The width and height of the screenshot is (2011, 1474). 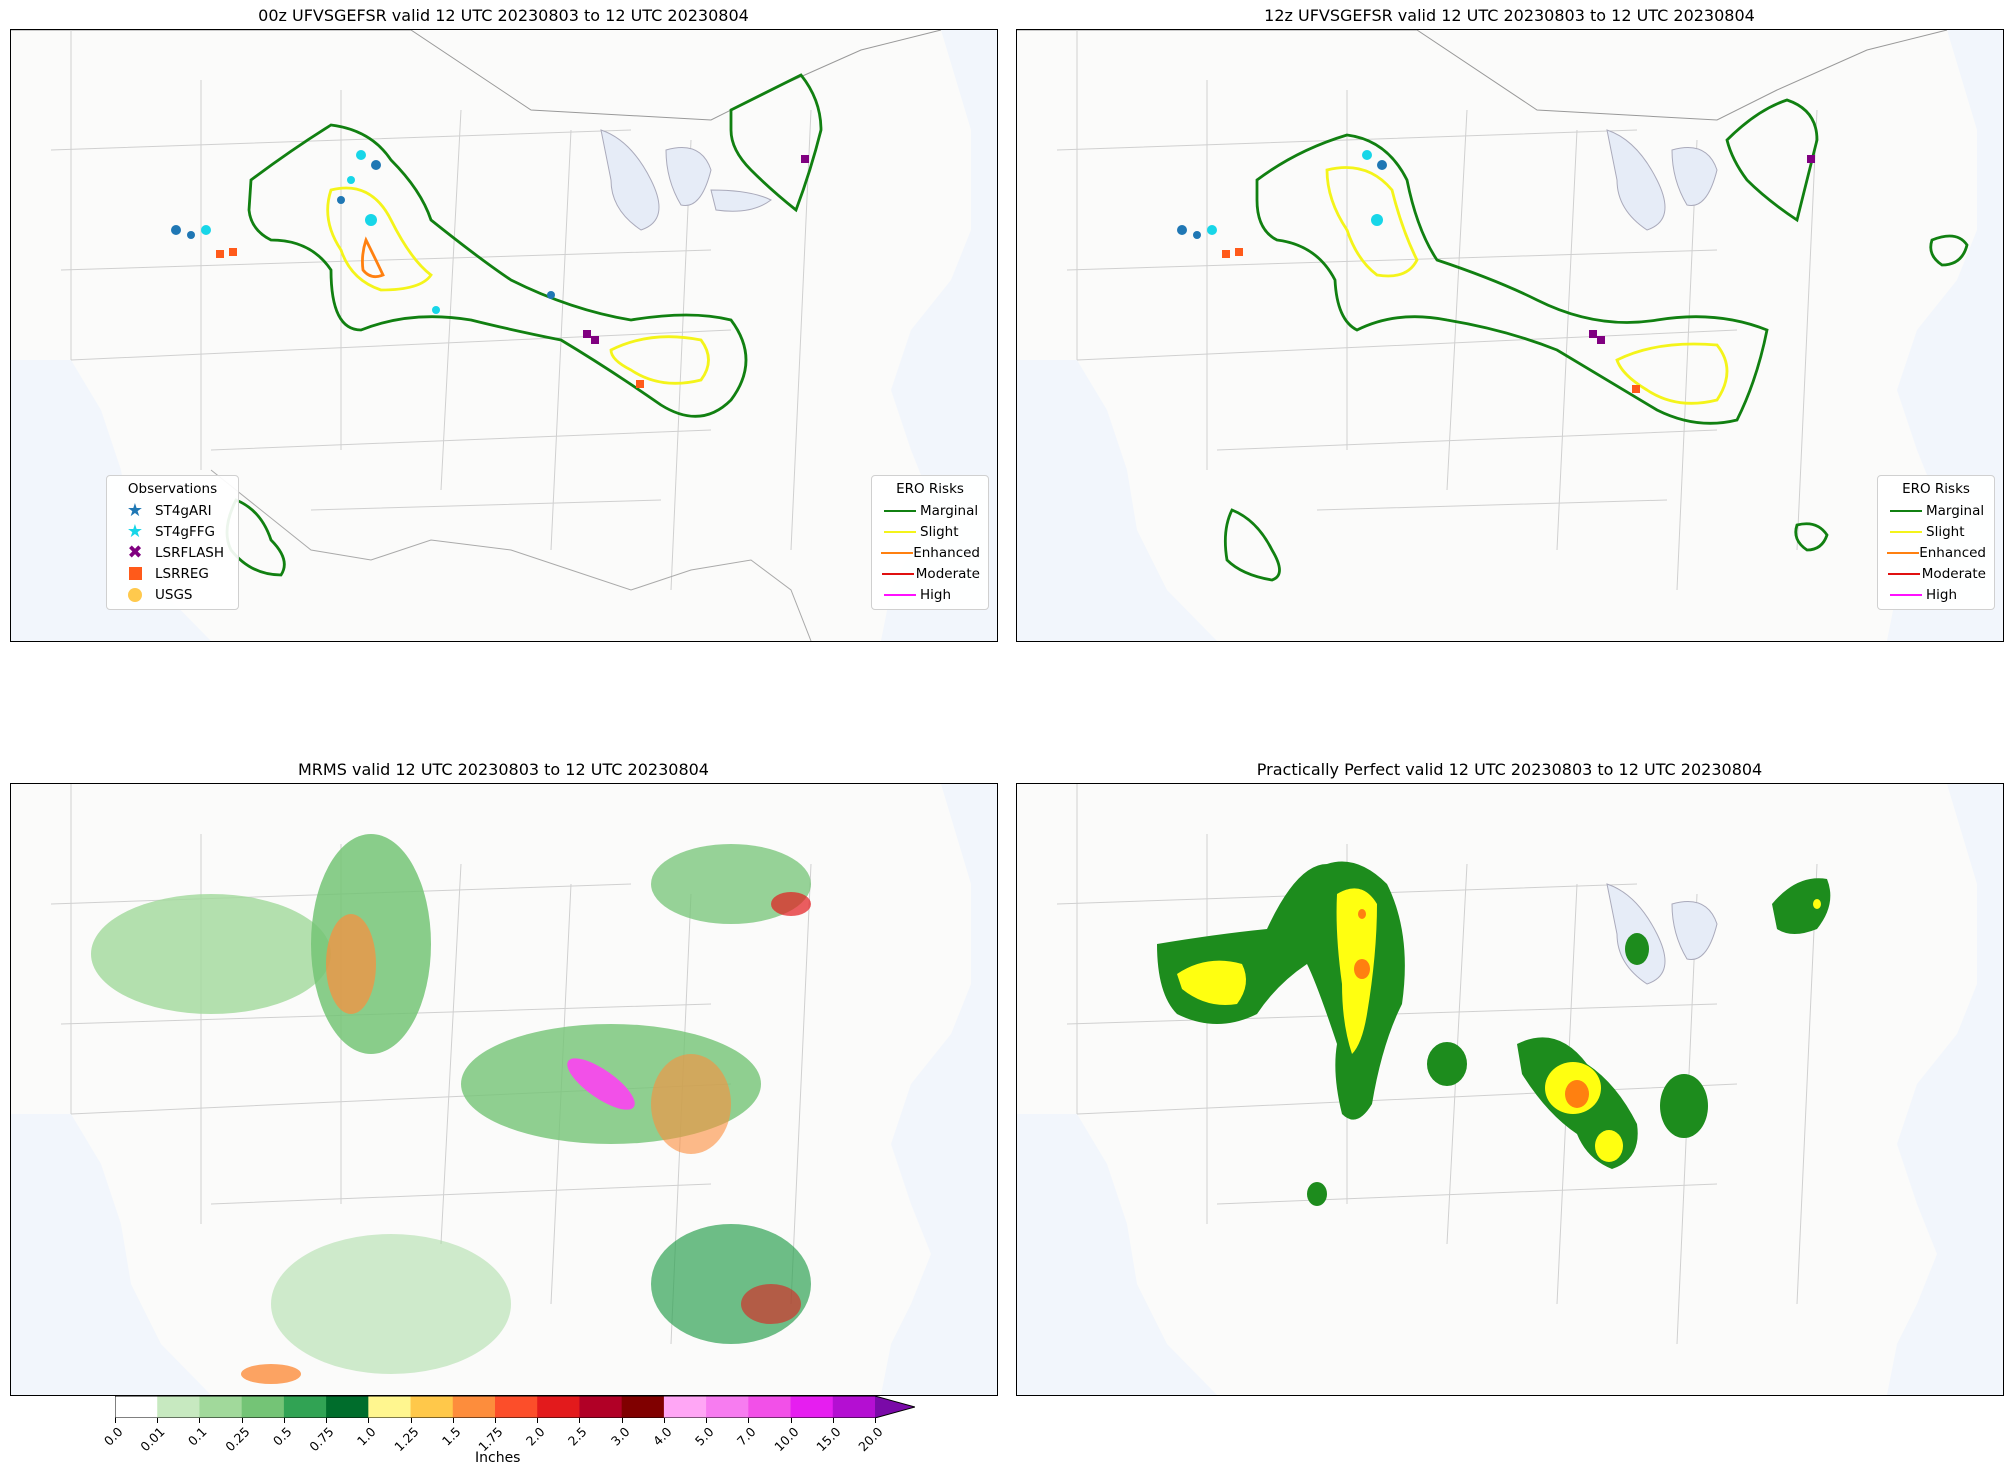 I want to click on colorbar-extend-arrow, so click(x=895, y=1407).